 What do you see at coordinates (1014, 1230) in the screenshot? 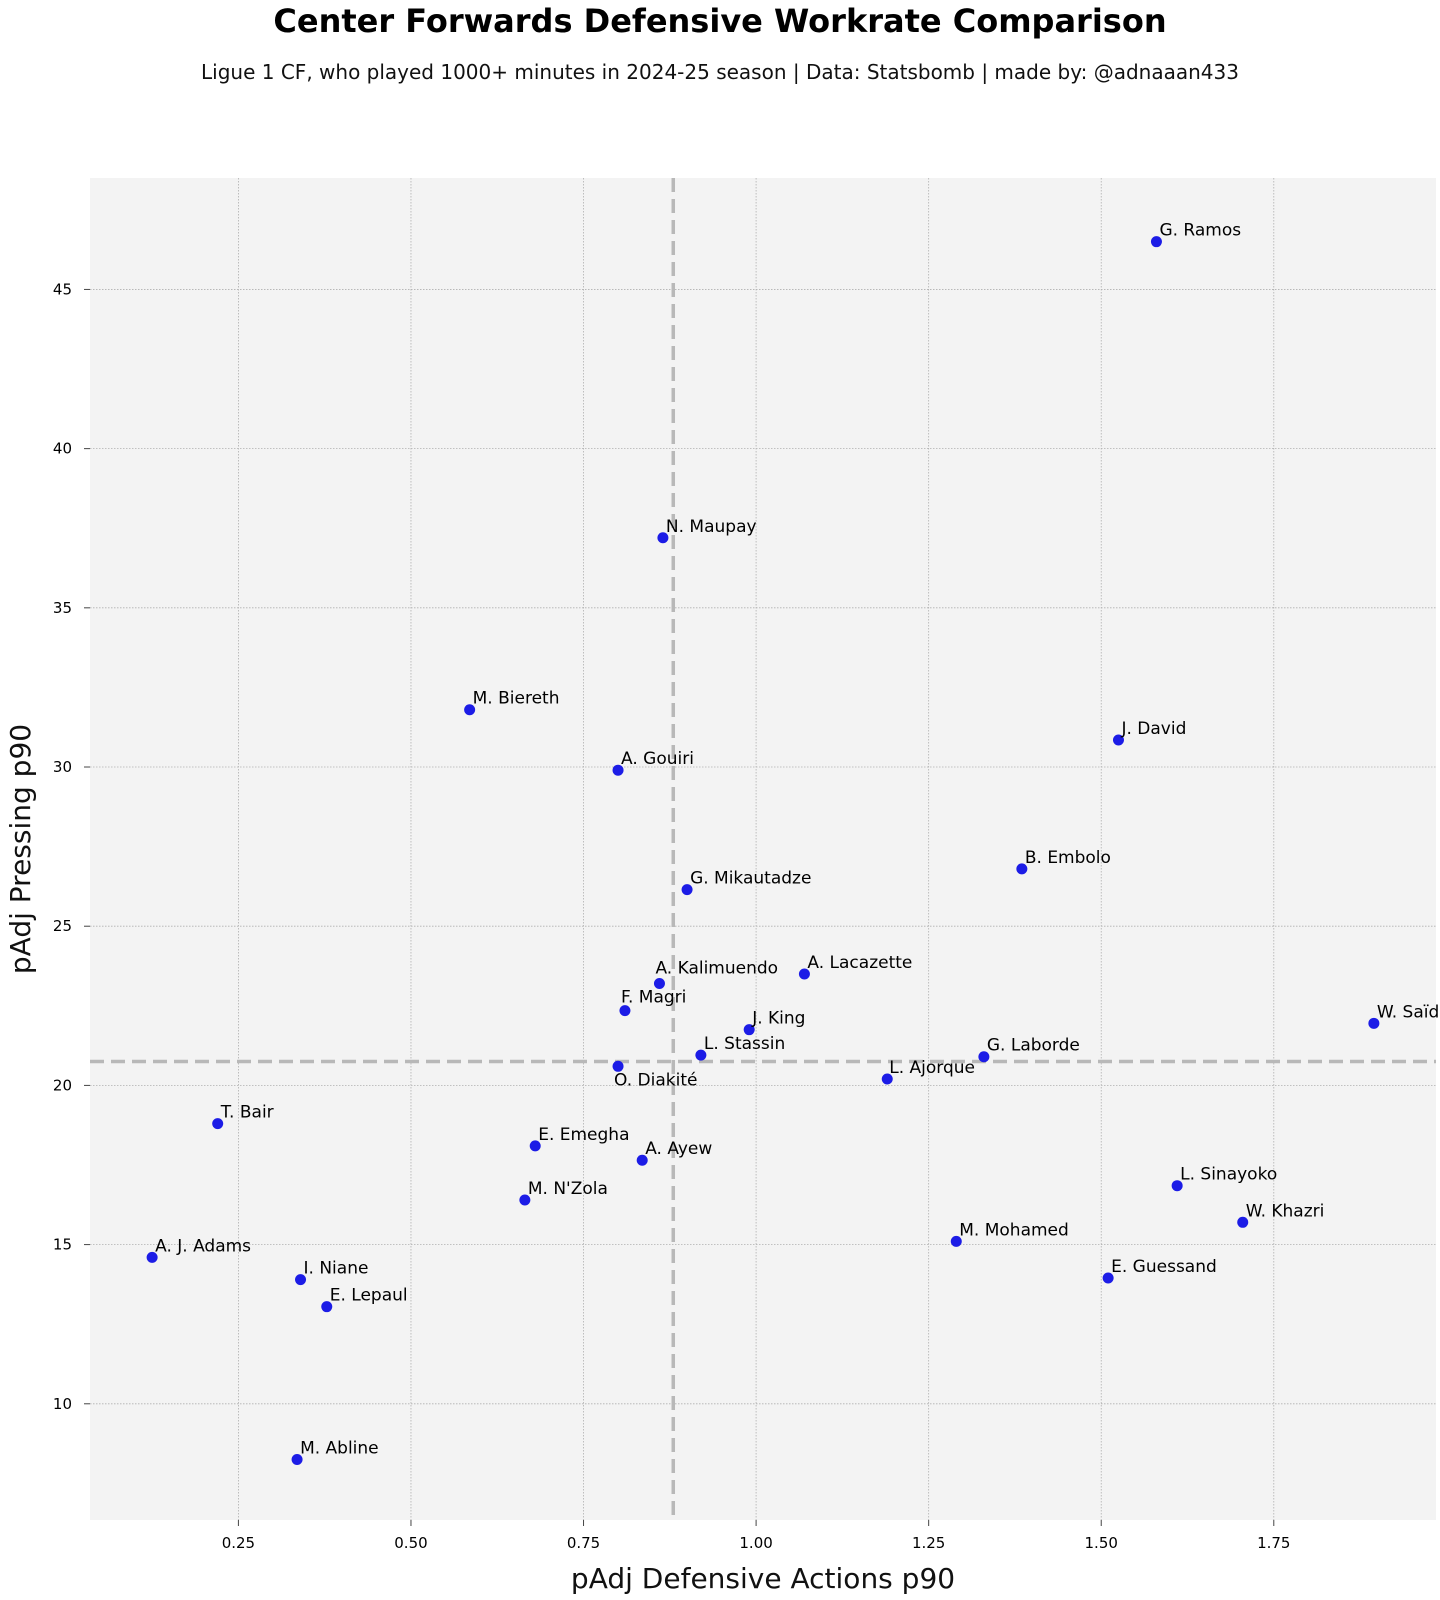
I see `point-label: M. Mohamed` at bounding box center [1014, 1230].